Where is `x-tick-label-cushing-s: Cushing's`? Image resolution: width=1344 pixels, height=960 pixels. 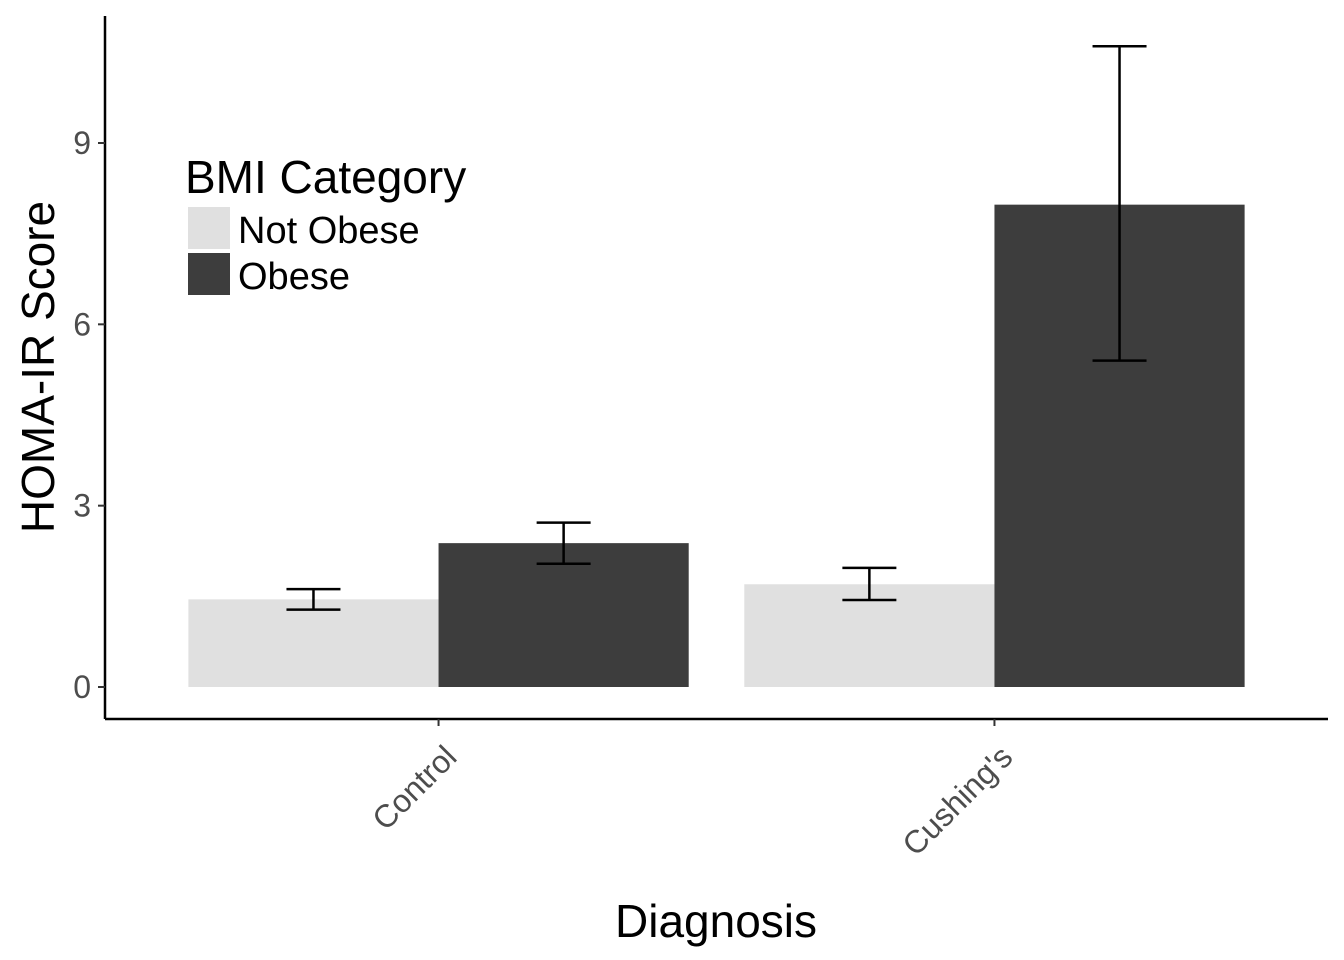
x-tick-label-cushing-s: Cushing's is located at coordinates (957, 800).